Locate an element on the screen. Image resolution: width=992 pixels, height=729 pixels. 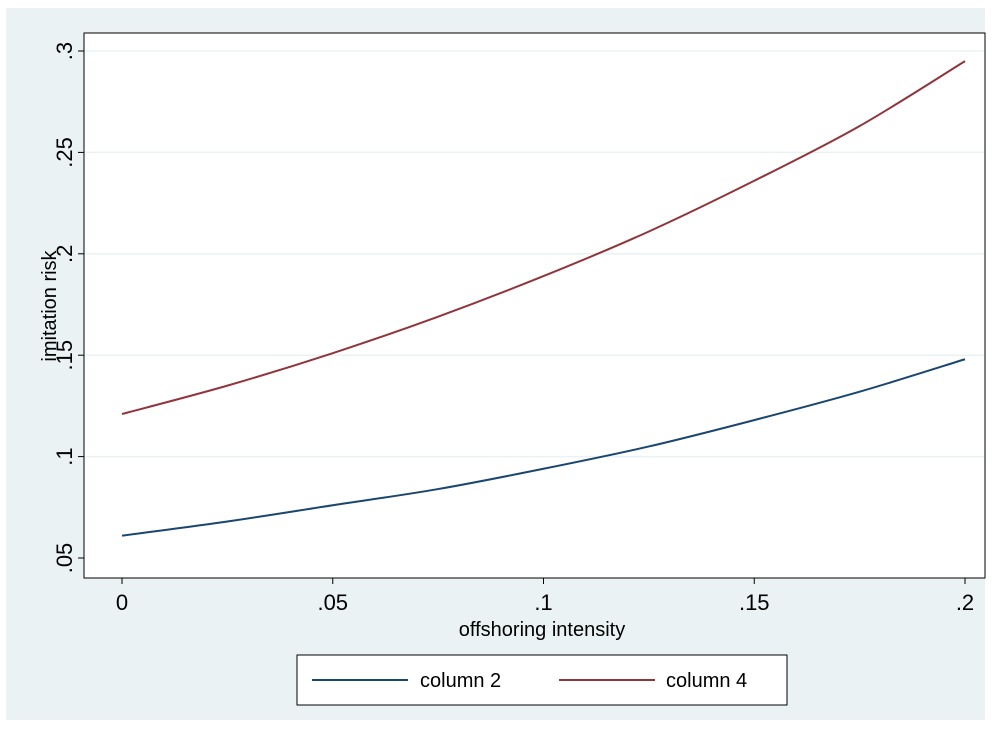
y-tick-label: .25 is located at coordinates (64, 152).